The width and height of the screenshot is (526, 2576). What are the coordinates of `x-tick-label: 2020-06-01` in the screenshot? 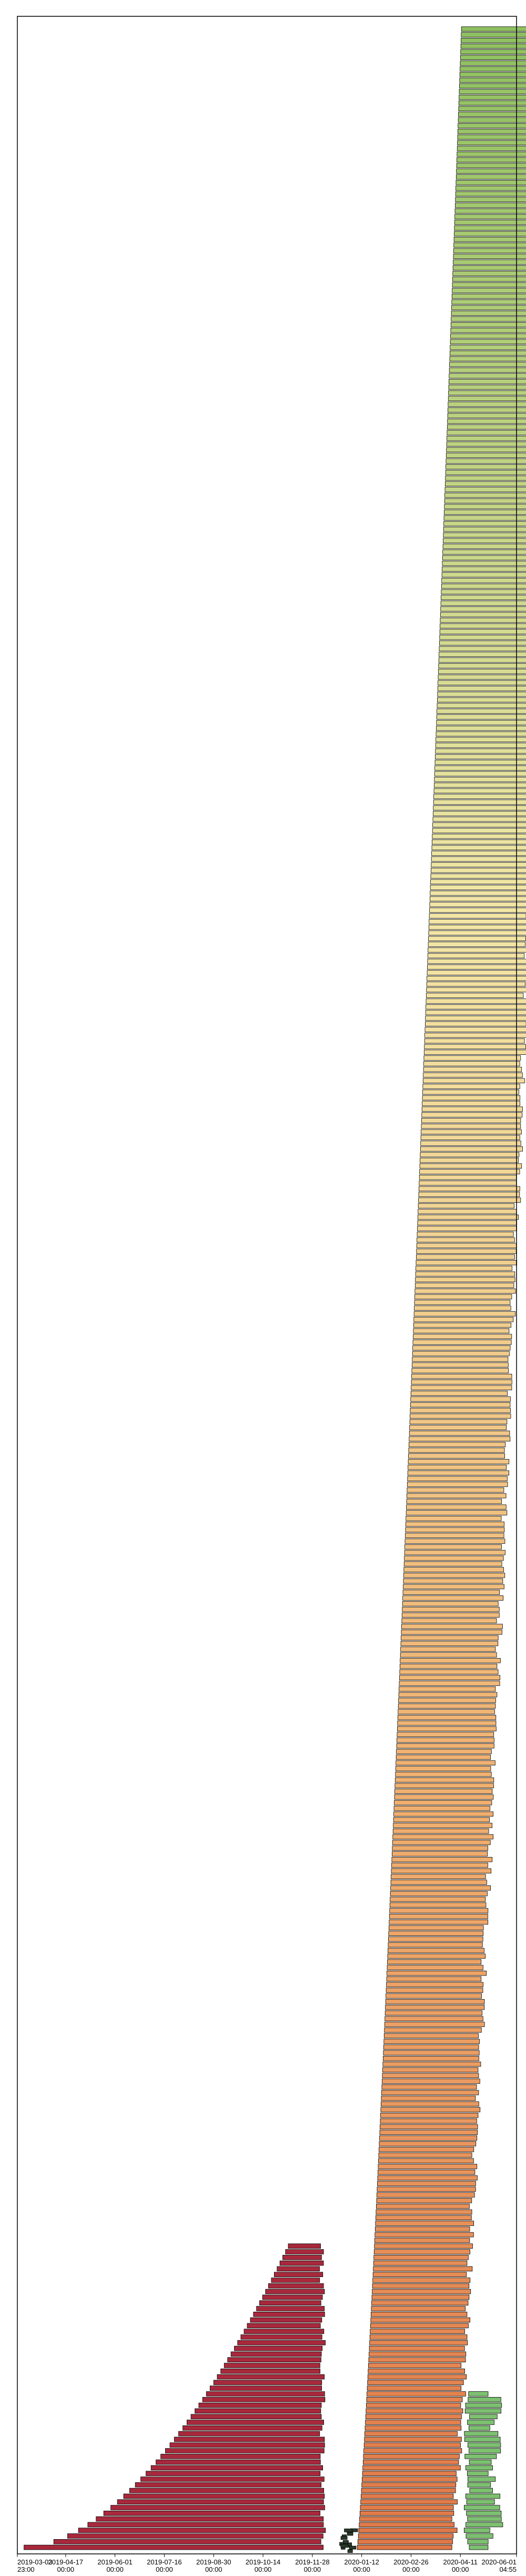 It's located at (499, 2562).